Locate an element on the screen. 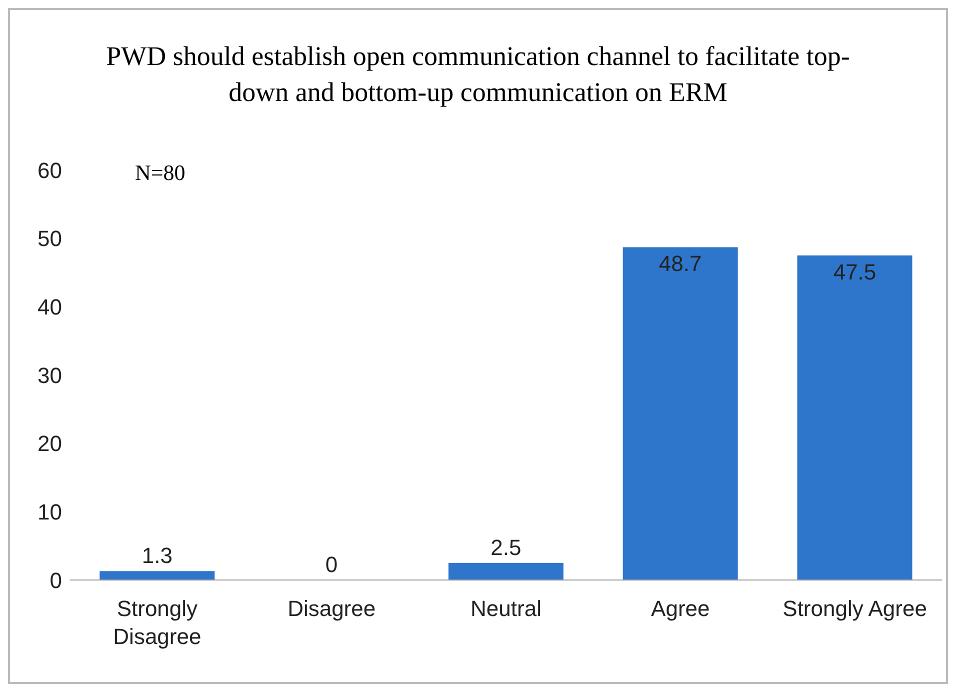 The image size is (958, 692). data-label: 0 is located at coordinates (331, 564).